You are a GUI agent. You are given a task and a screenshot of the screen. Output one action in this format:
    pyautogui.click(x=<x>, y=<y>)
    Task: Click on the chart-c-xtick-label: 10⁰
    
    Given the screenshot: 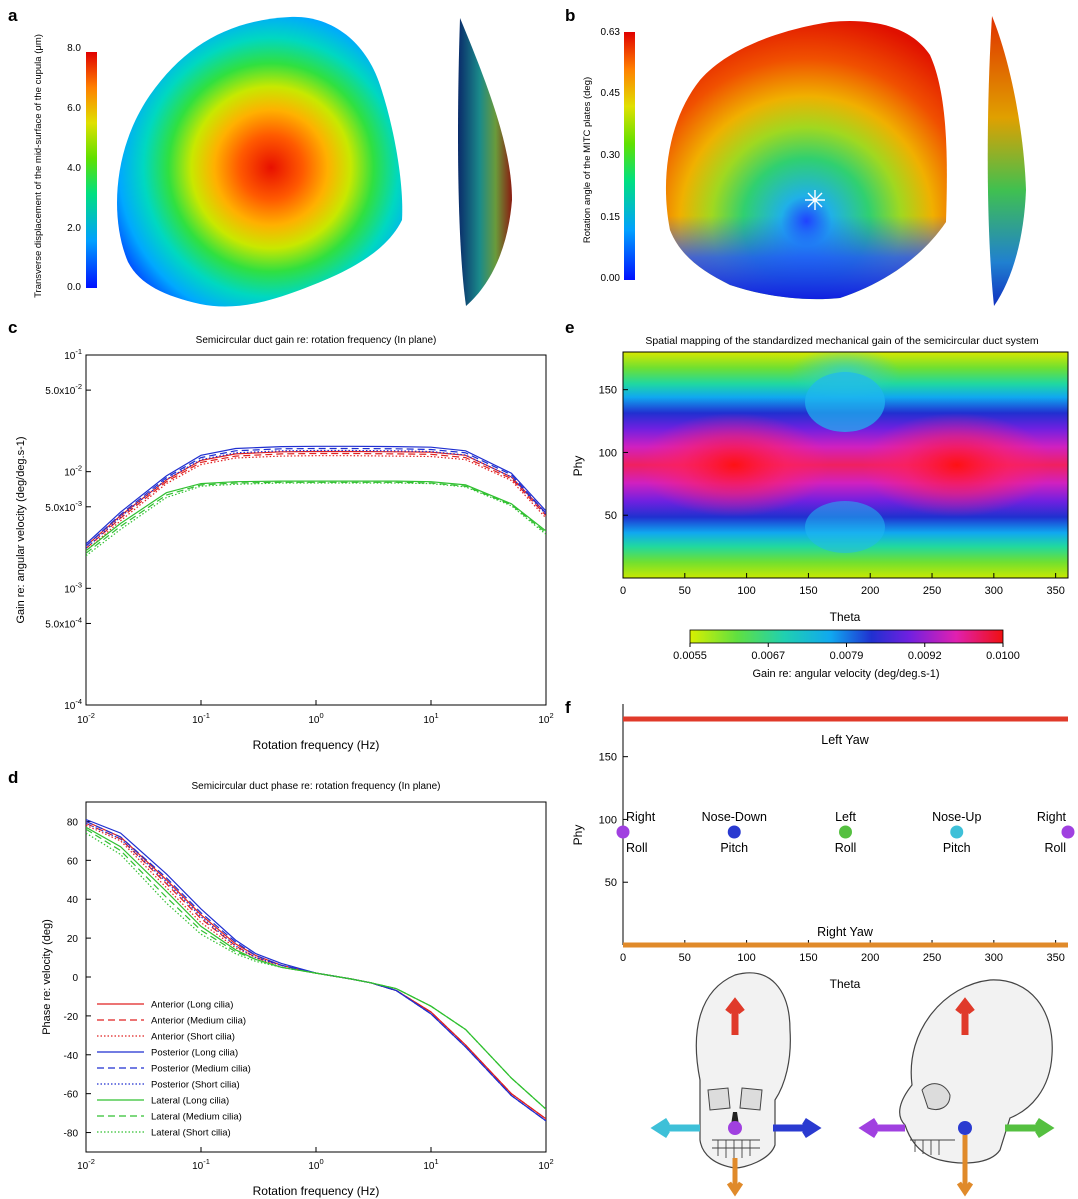 What is the action you would take?
    pyautogui.click(x=315, y=718)
    